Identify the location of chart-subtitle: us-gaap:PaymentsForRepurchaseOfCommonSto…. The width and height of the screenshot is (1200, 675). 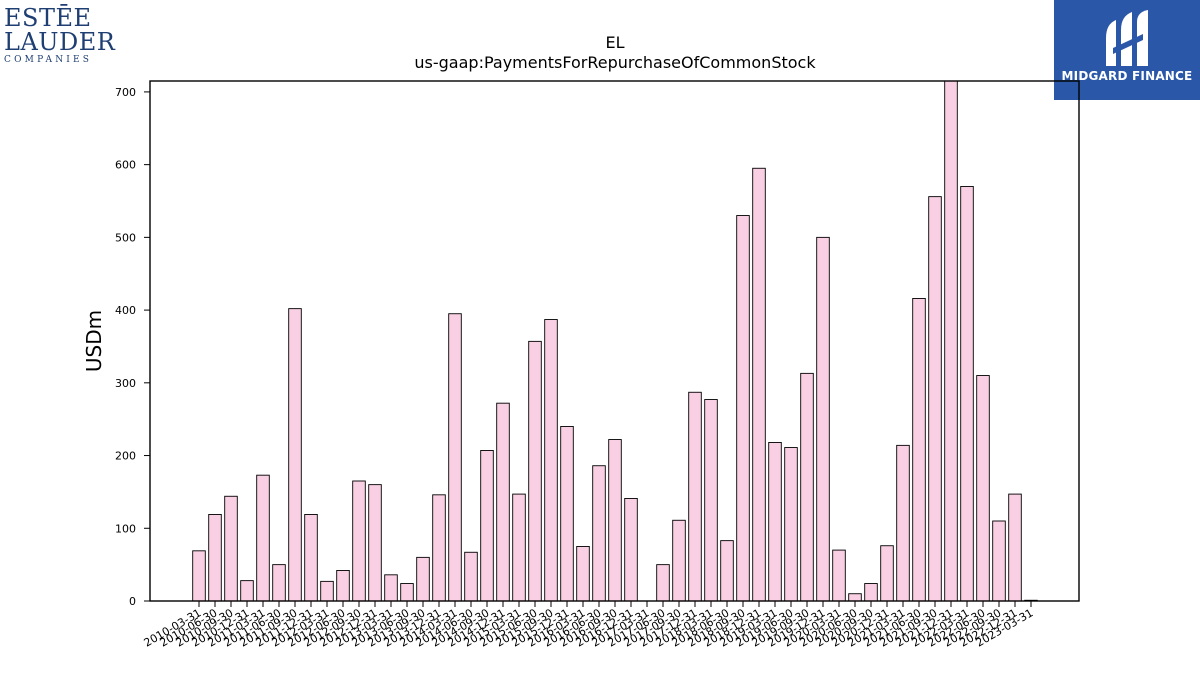
(615, 62).